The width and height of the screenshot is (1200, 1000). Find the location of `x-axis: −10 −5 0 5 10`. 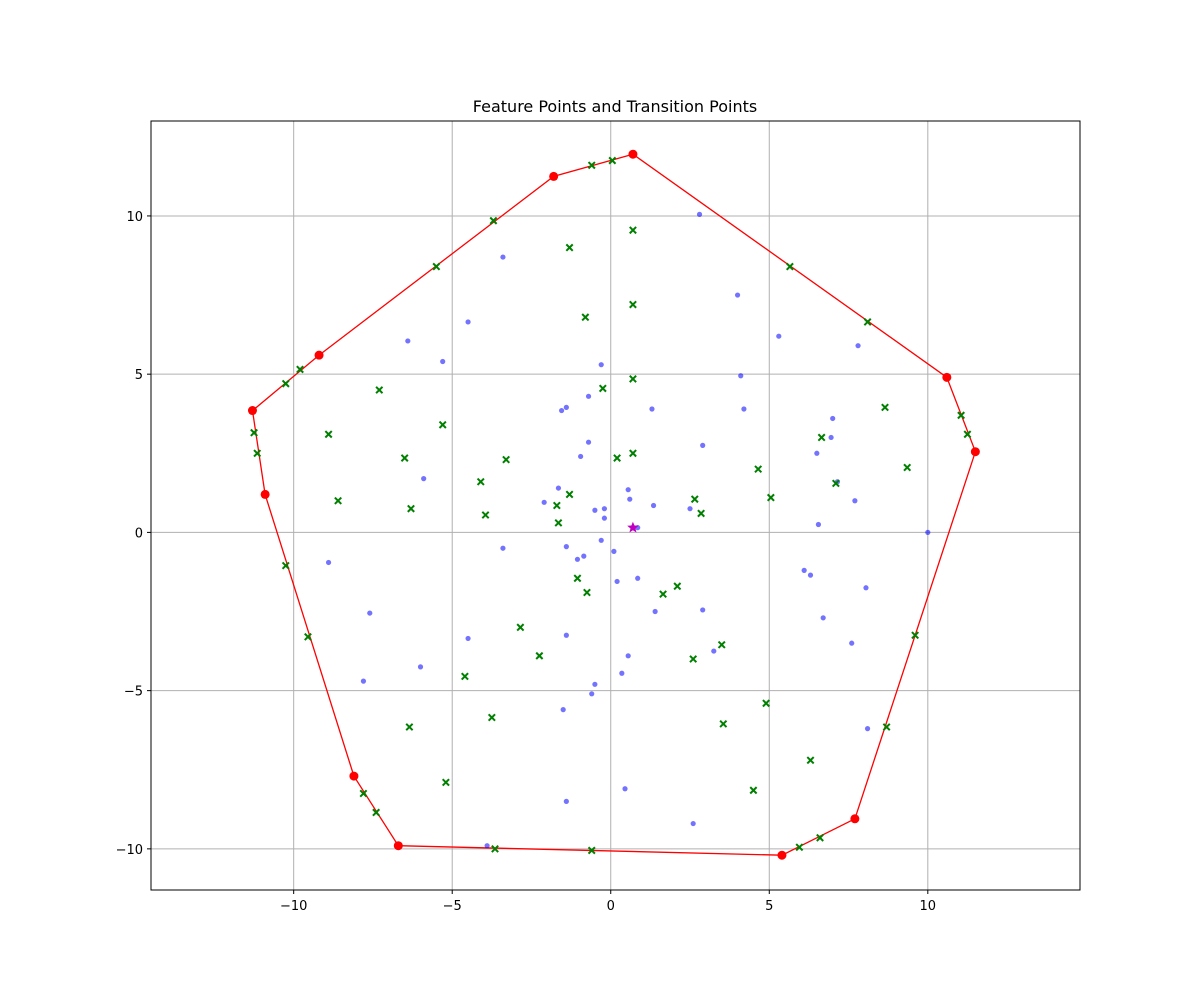

x-axis: −10 −5 0 5 10 is located at coordinates (608, 902).